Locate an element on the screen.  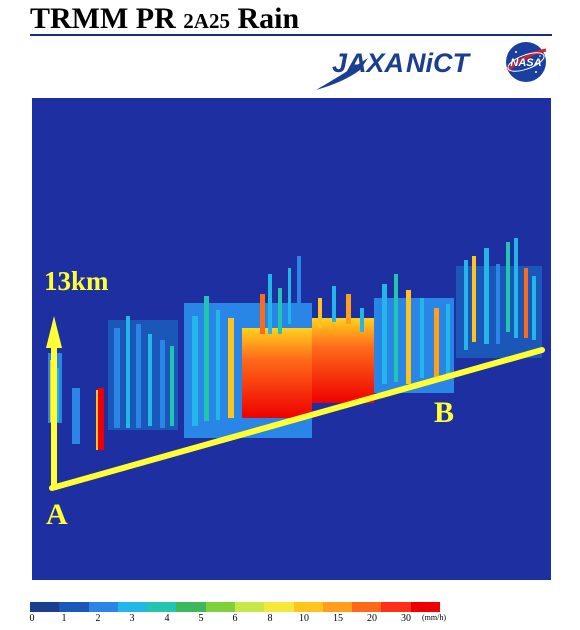
nasa-text: NASA is located at coordinates (525, 63).